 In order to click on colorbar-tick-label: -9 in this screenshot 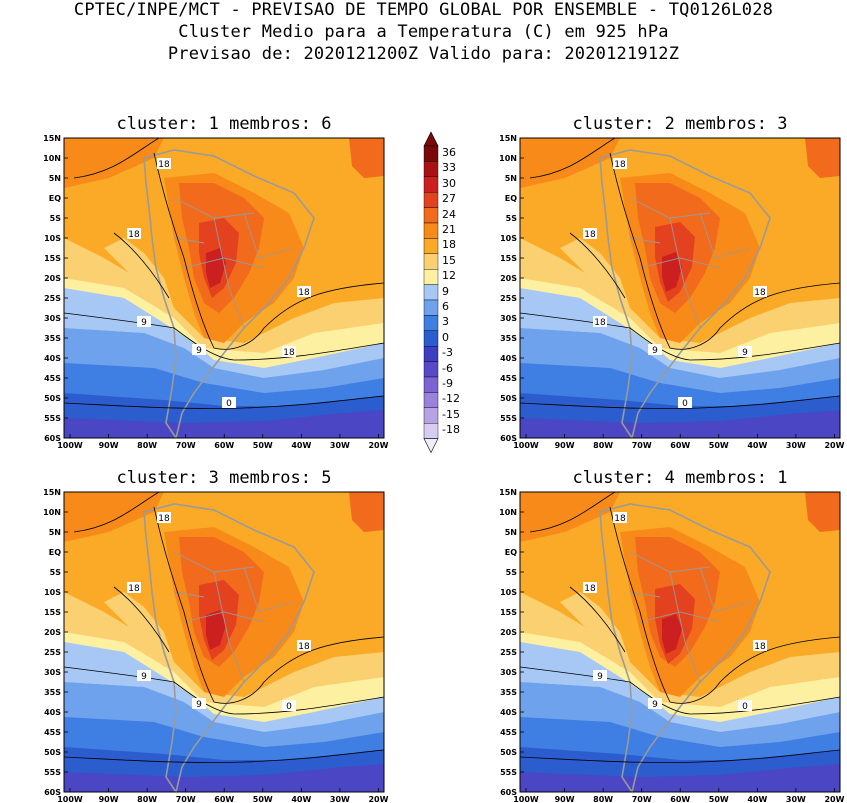, I will do `click(447, 383)`.